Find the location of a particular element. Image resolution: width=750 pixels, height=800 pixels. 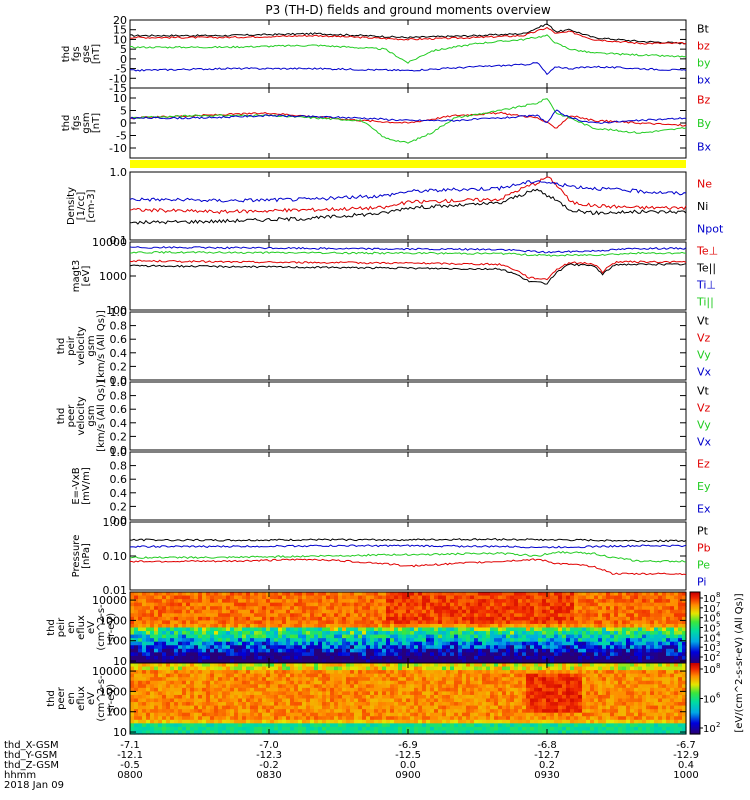

legend-entry: Vy is located at coordinates (704, 425).